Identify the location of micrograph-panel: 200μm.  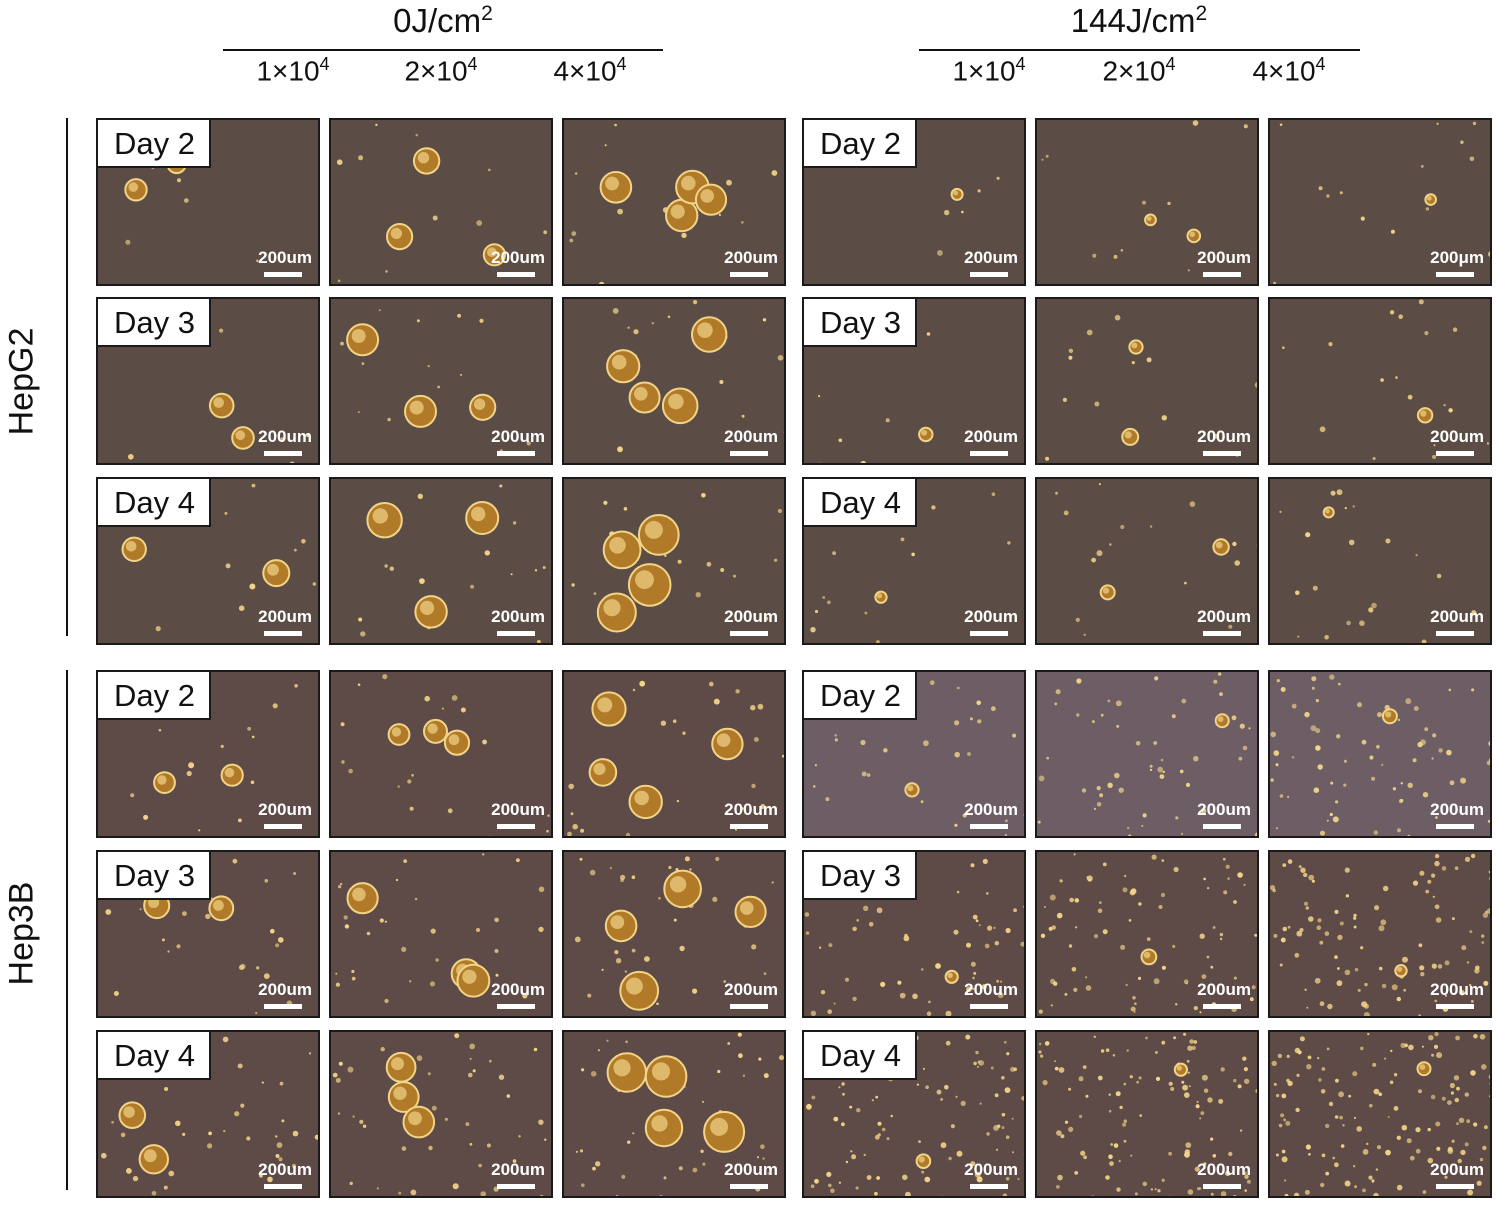
(1380, 202).